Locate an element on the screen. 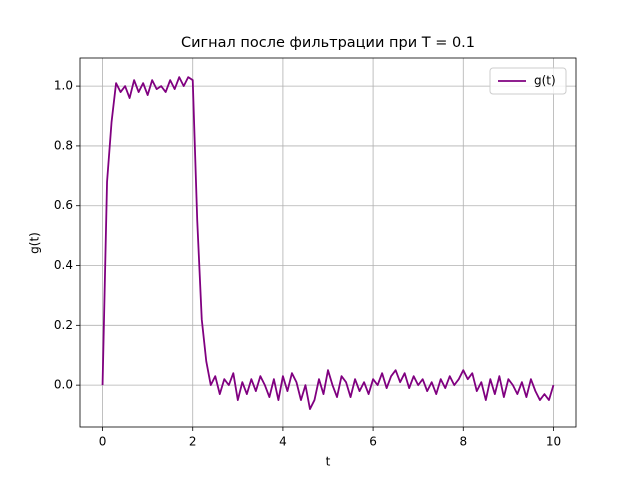 This screenshot has height=480, width=640. x-tick-label: 4 is located at coordinates (283, 442).